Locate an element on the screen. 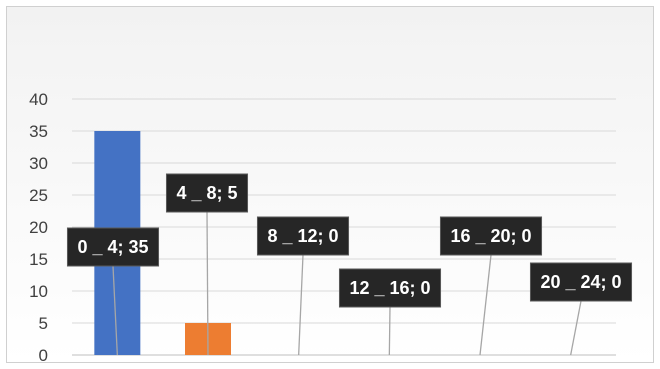  data-label-text: 8 _ 12; 0 is located at coordinates (302, 236).